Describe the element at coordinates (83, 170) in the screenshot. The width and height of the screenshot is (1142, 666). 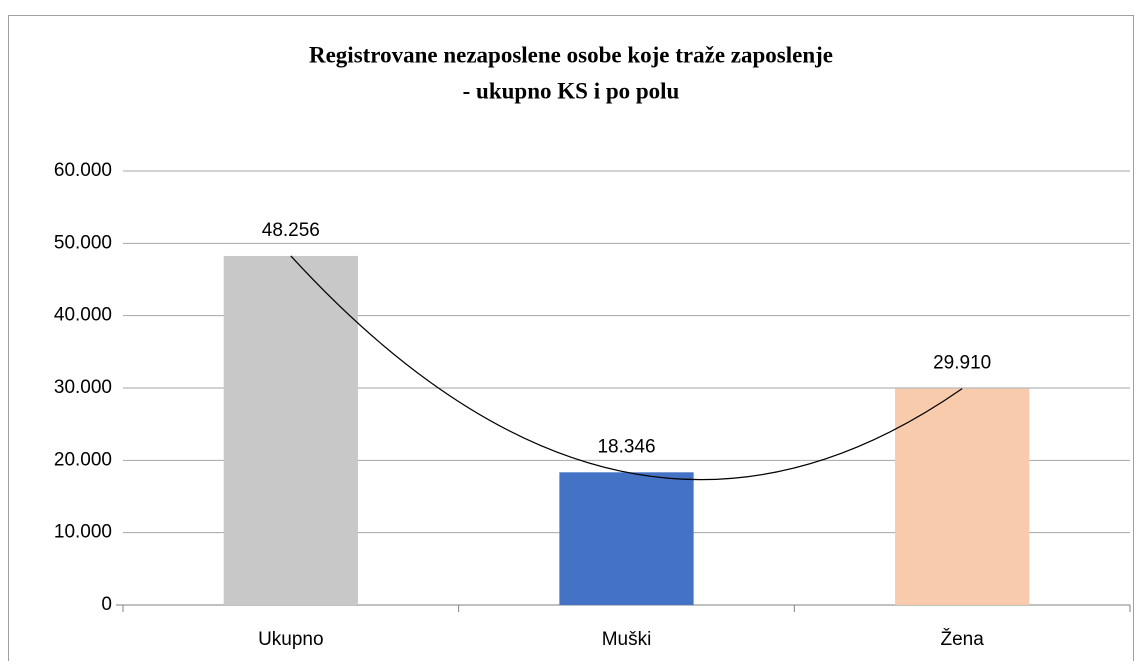
I see `y-tick-label: 60.000` at that location.